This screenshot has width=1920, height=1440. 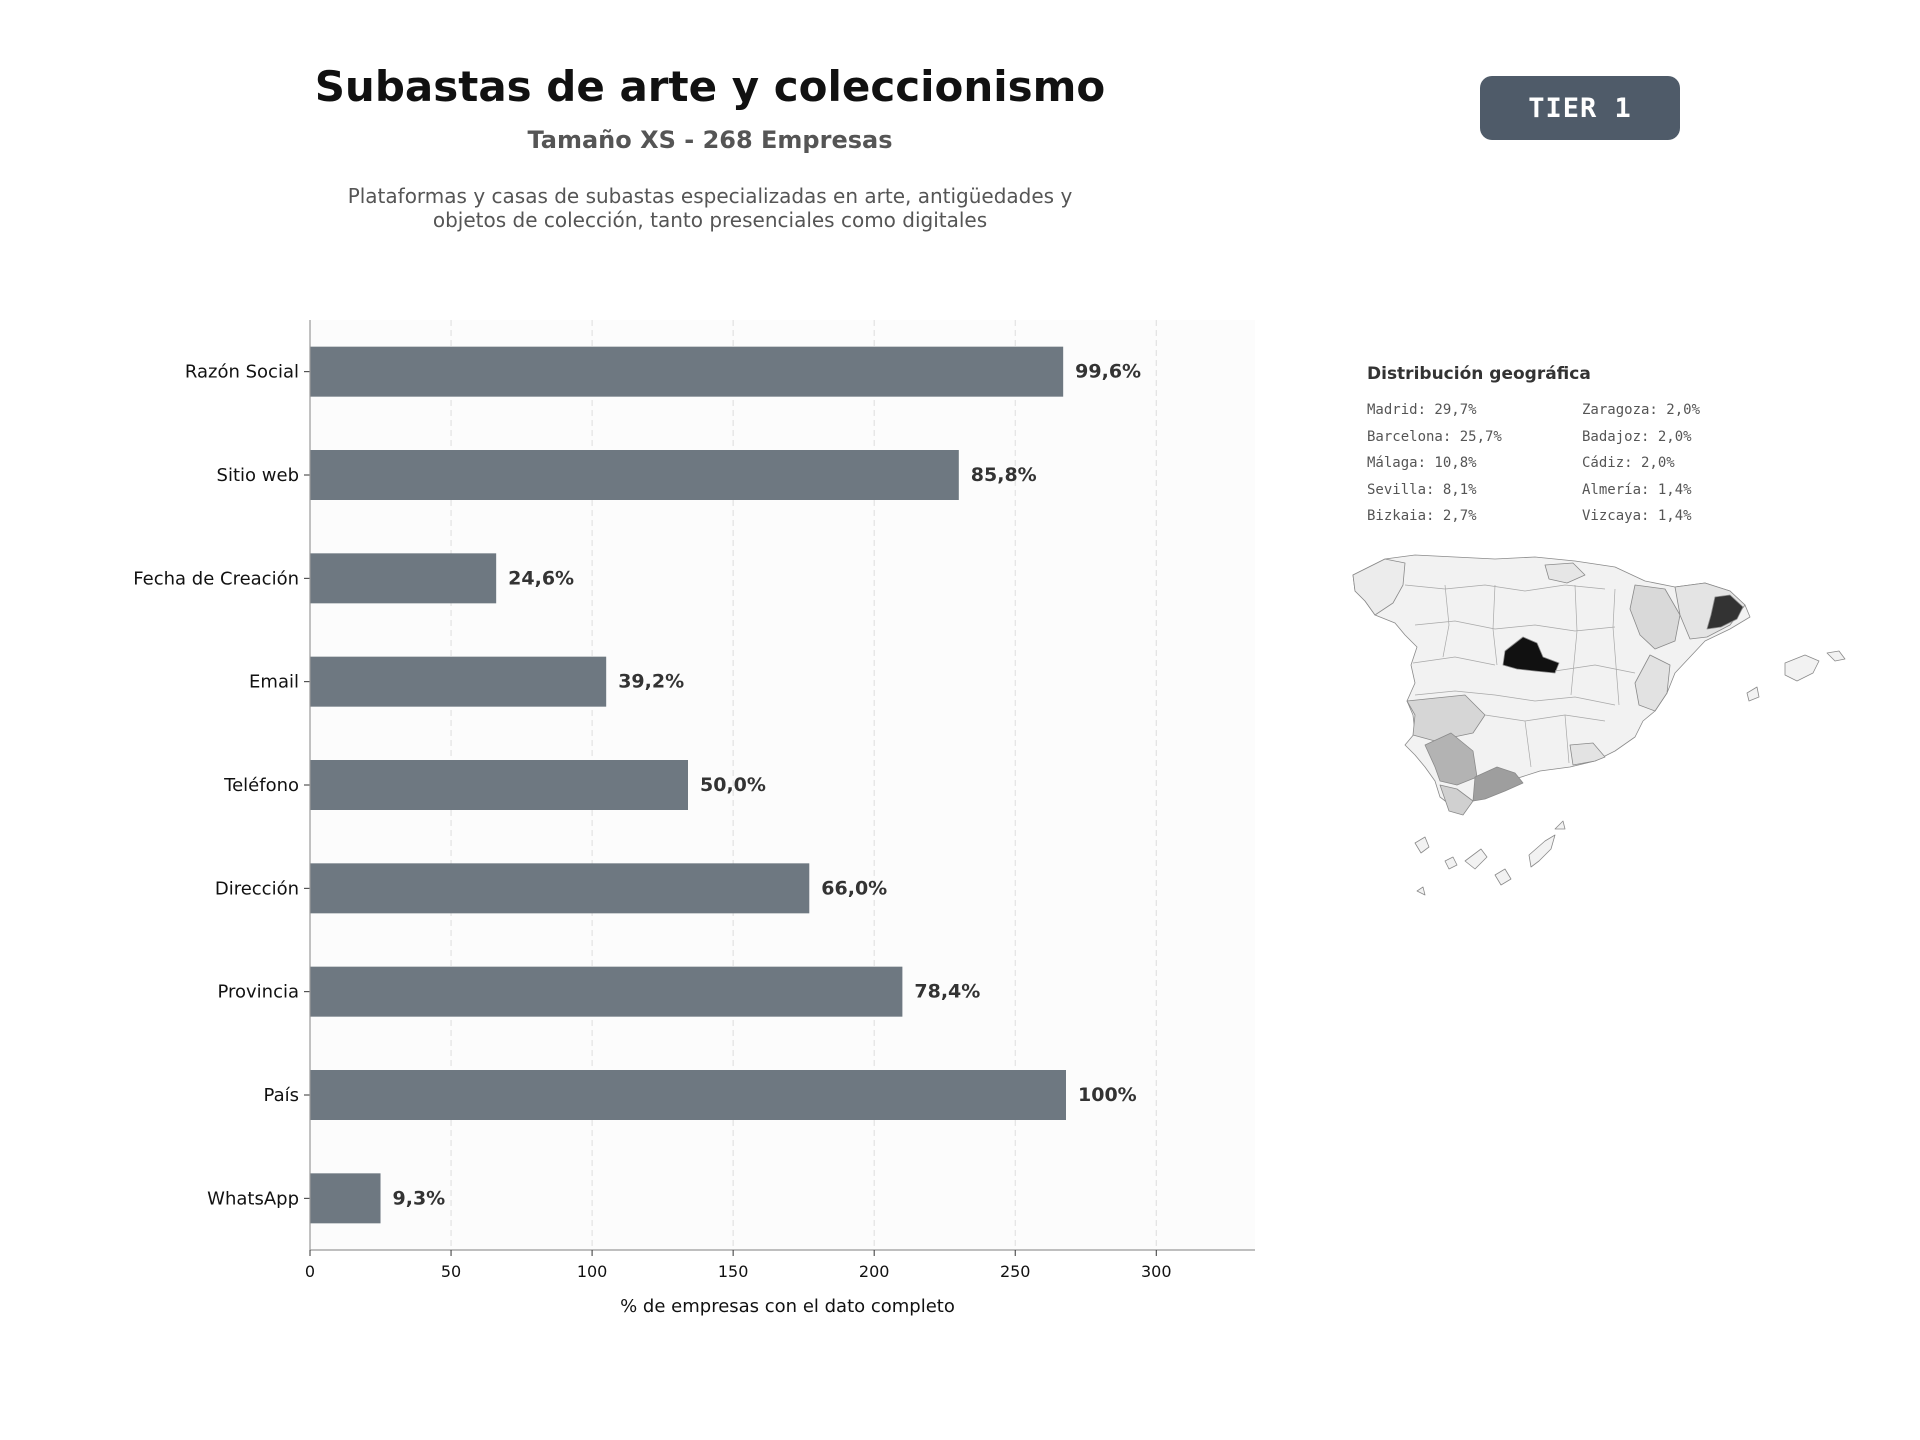 I want to click on y-tick-label: País, so click(x=281, y=1095).